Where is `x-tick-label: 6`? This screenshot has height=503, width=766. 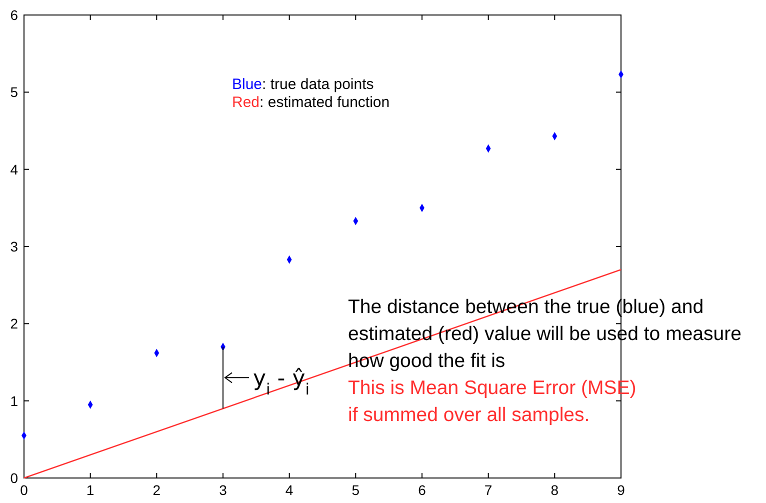 x-tick-label: 6 is located at coordinates (422, 490).